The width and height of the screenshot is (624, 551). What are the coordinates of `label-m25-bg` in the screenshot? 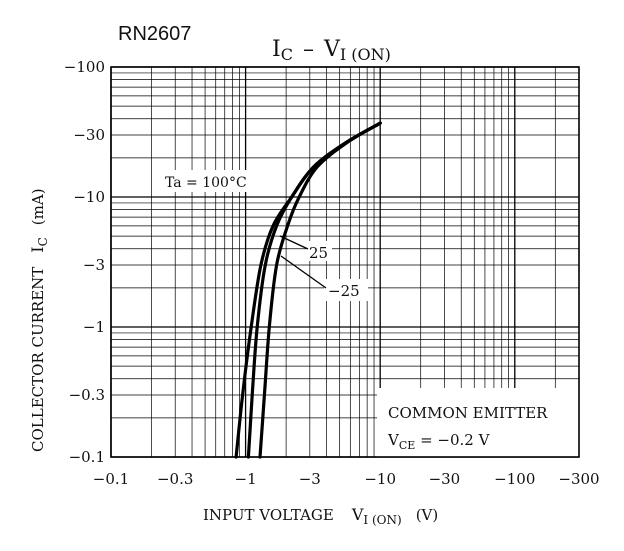 It's located at (346, 290).